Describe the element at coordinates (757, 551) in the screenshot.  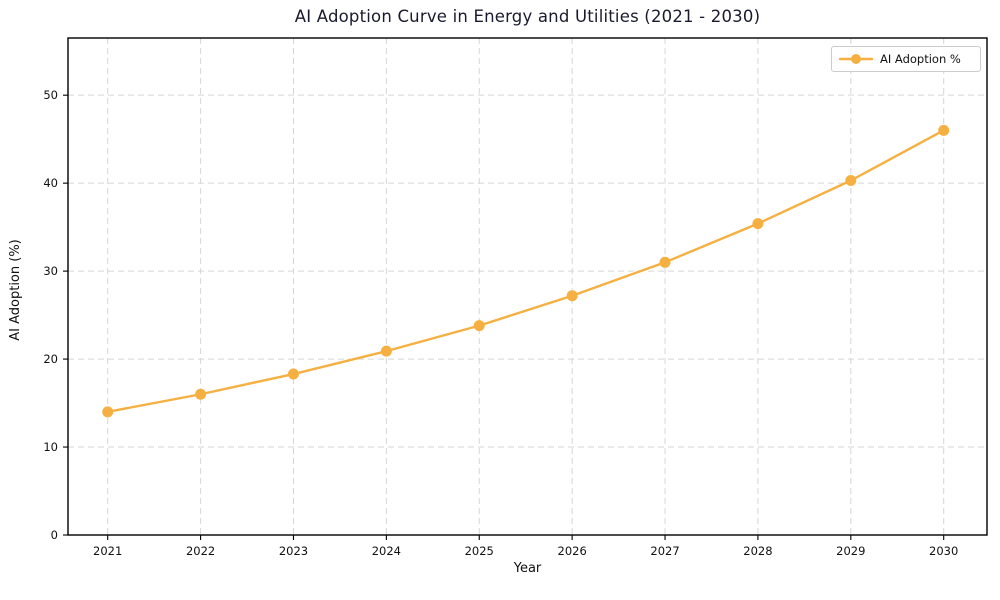
I see `x-tick-label: 2028` at that location.